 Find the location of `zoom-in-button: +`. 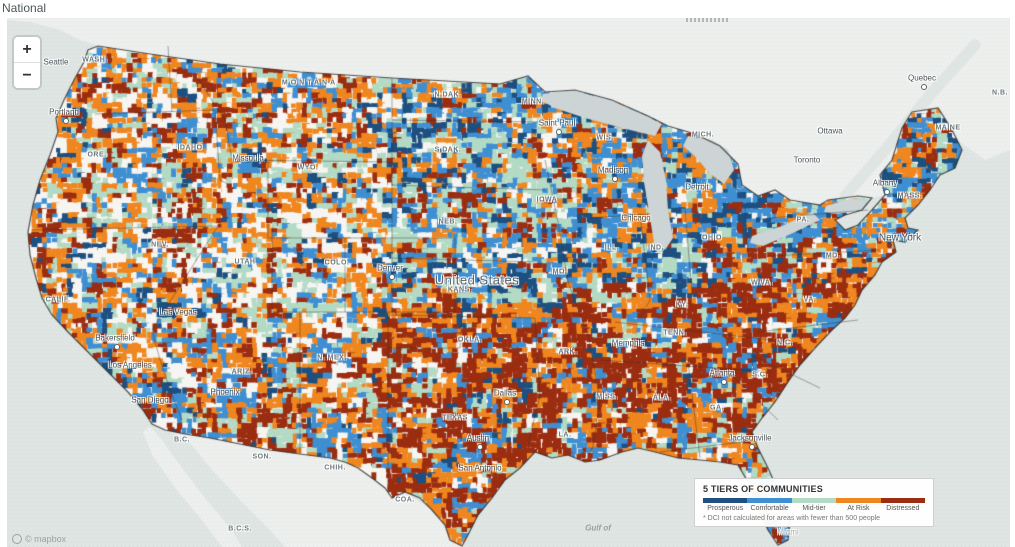

zoom-in-button: + is located at coordinates (27, 49).